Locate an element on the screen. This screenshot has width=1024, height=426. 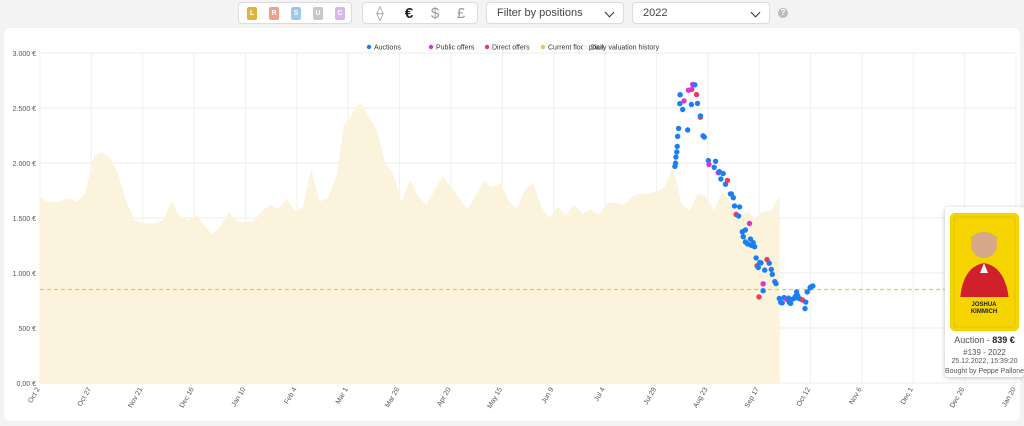
legend-label: Direct offers is located at coordinates (511, 48).